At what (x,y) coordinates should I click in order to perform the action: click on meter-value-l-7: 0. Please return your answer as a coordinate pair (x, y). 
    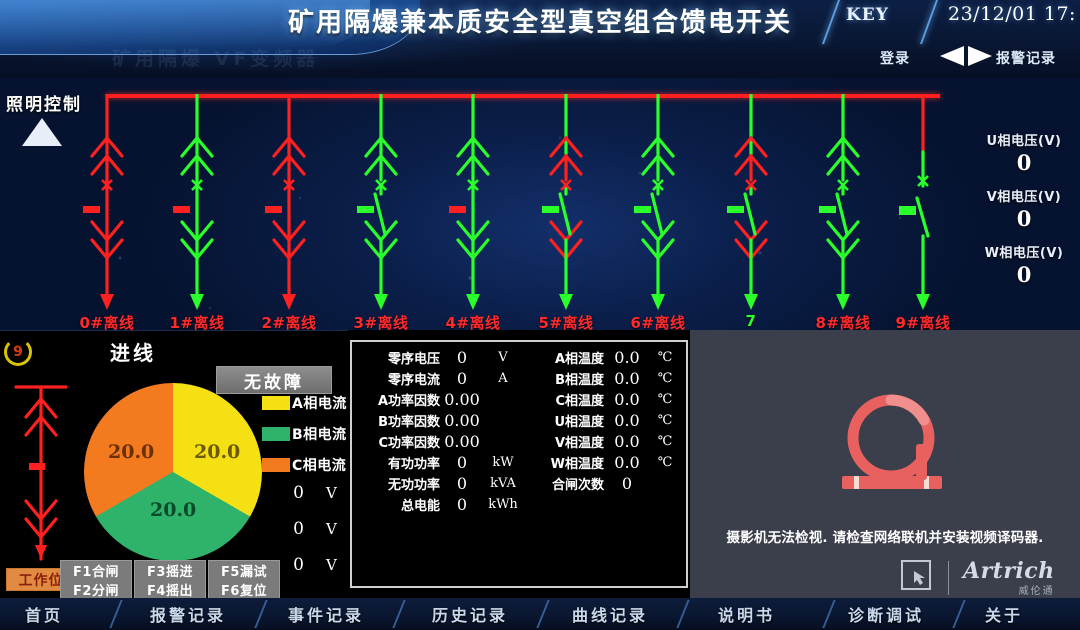
    Looking at the image, I should click on (462, 504).